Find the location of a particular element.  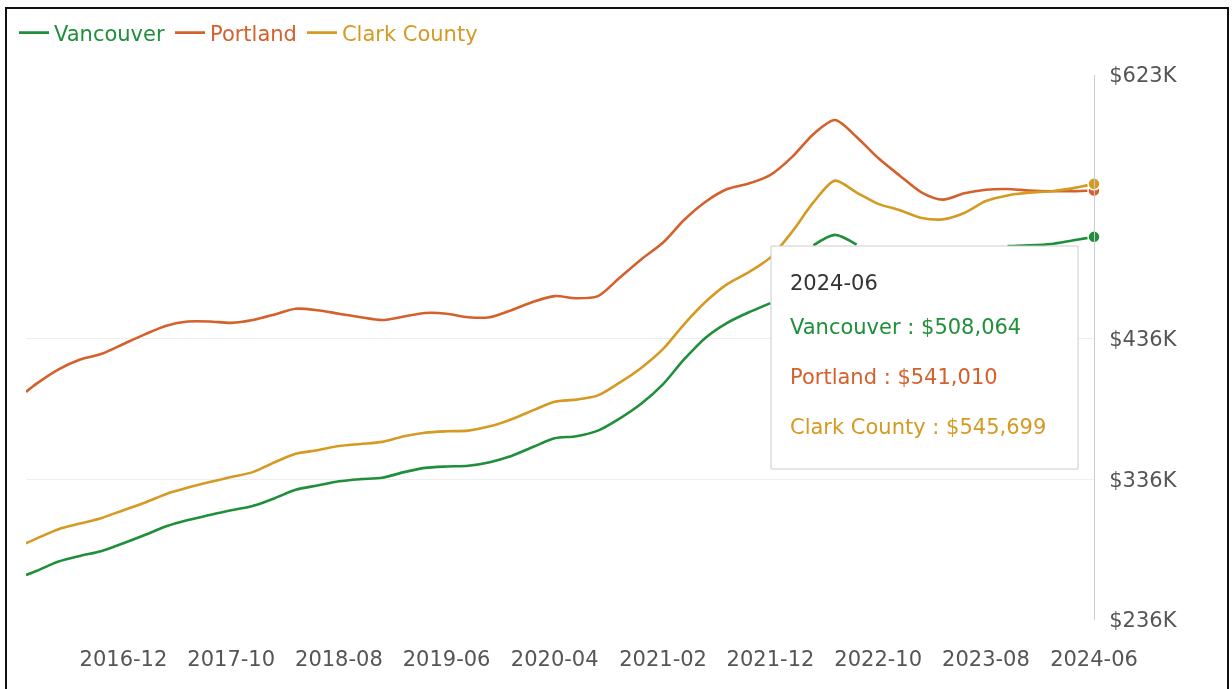

legend-label: Portland is located at coordinates (253, 33).